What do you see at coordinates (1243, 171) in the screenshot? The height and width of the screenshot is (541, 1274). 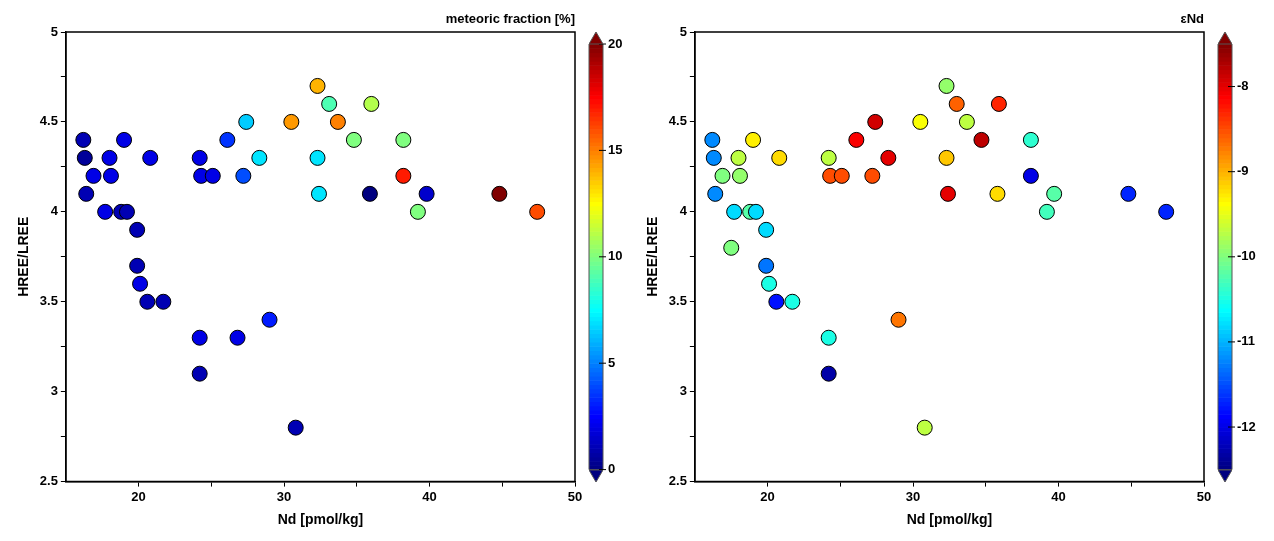 I see `color-bar-label: -9` at bounding box center [1243, 171].